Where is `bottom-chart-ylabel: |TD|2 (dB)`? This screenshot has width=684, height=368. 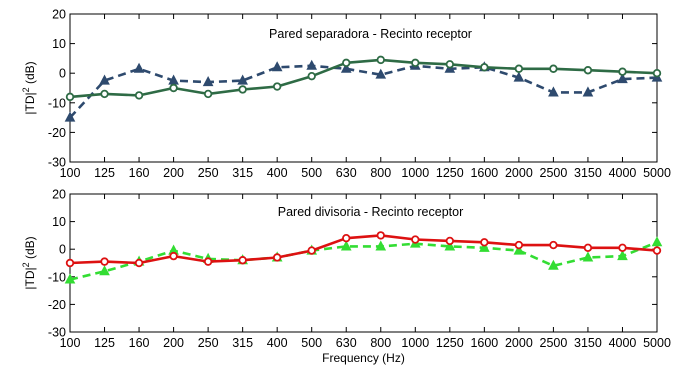 bottom-chart-ylabel: |TD|2 (dB) is located at coordinates (29, 262).